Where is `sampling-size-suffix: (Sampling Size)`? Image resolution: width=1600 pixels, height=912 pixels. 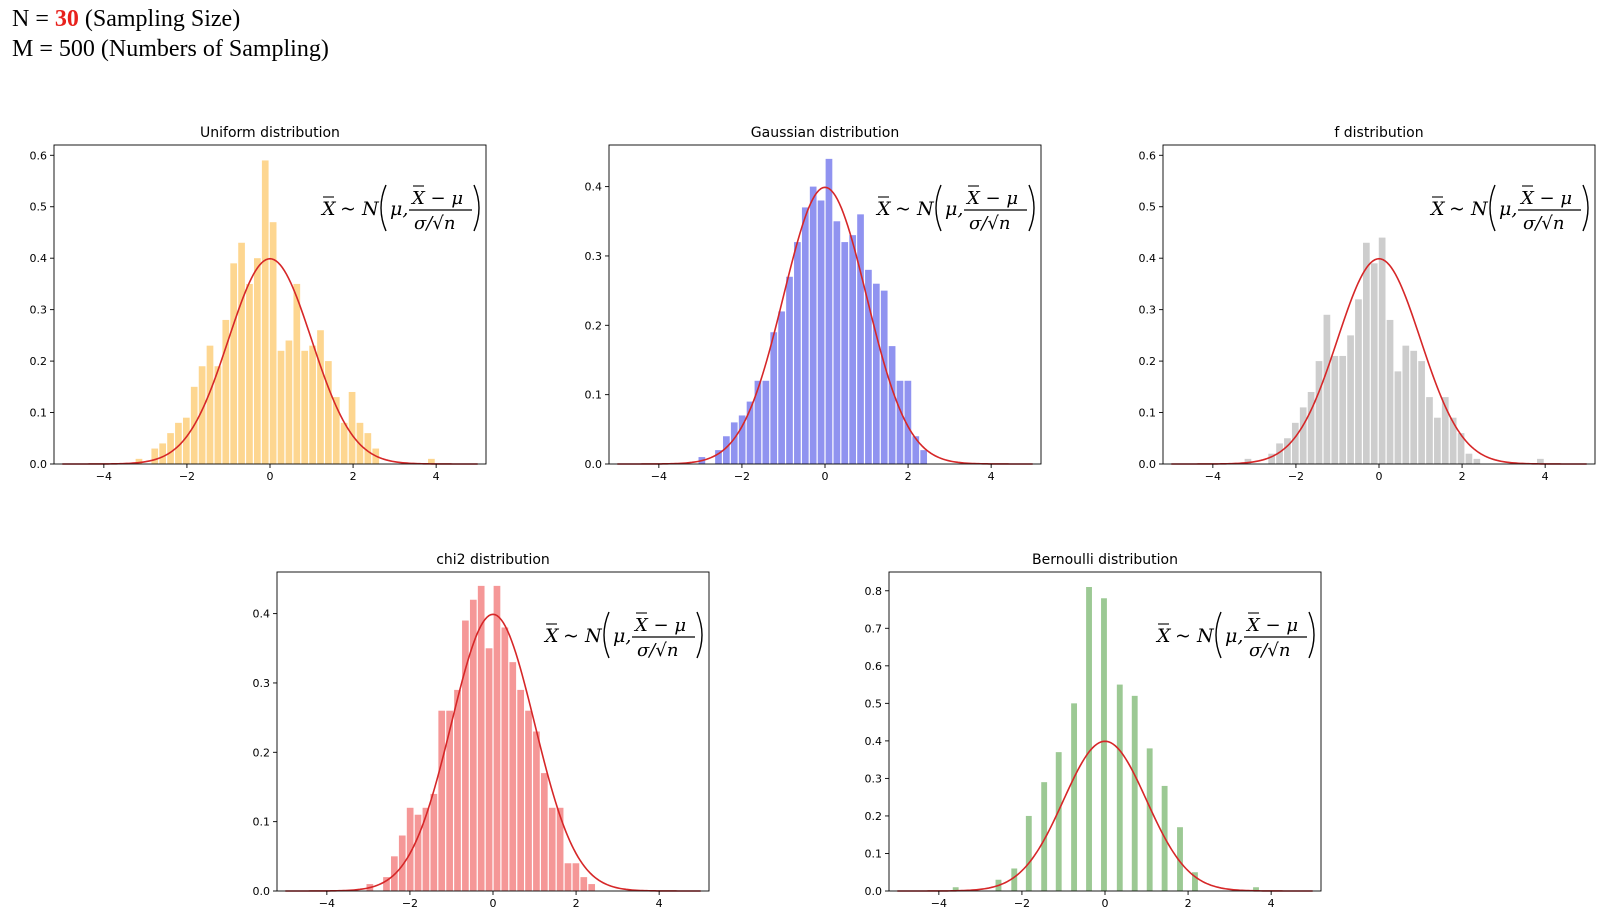 sampling-size-suffix: (Sampling Size) is located at coordinates (159, 19).